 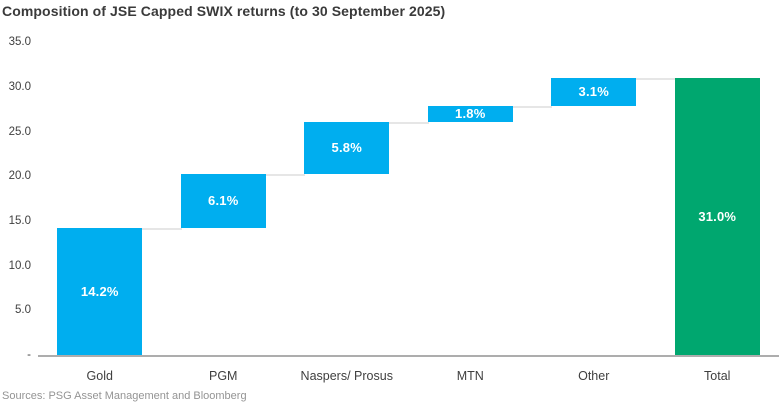 I want to click on bar-pgm: 6.1%, so click(x=223, y=201).